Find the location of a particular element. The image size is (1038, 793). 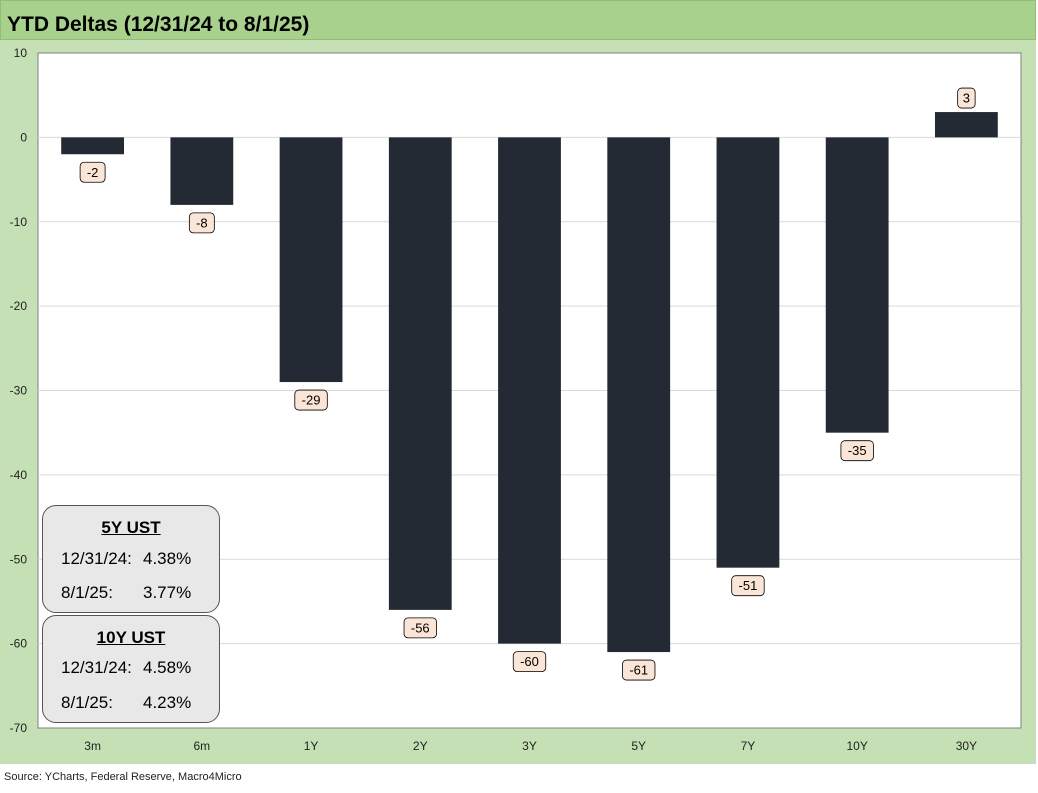

data-label: -56 is located at coordinates (420, 627).